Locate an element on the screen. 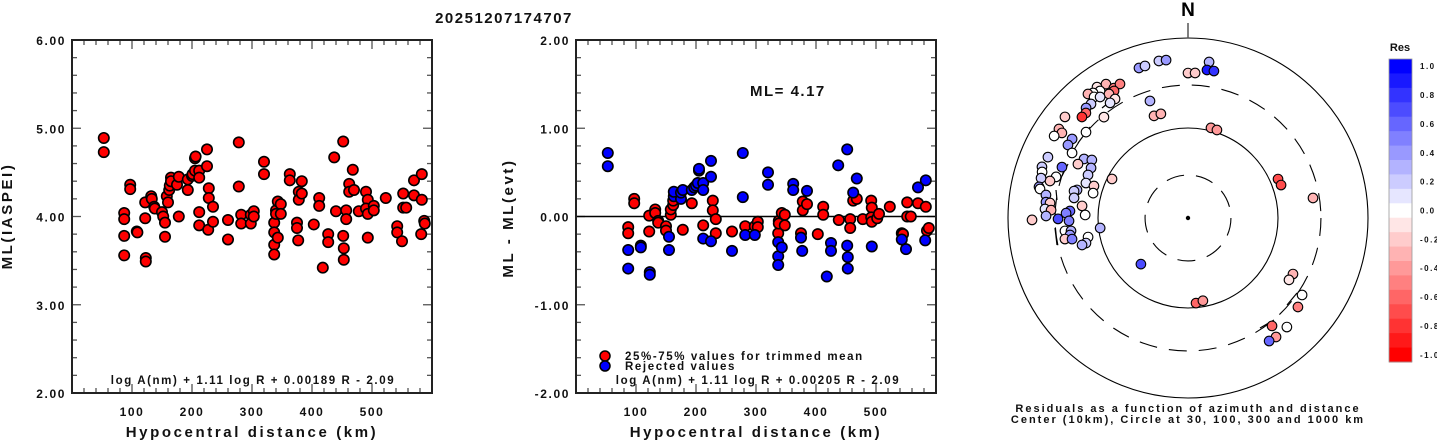 The height and width of the screenshot is (441, 1437). left-data-points is located at coordinates (264, 202).